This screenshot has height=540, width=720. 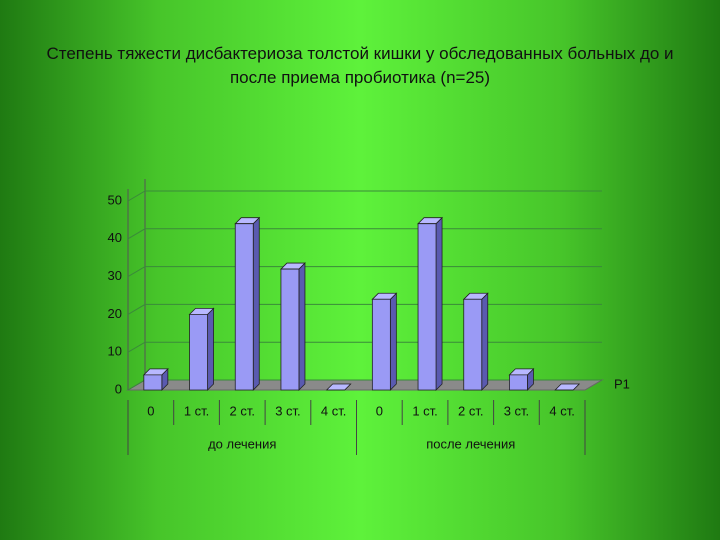 What do you see at coordinates (115, 313) in the screenshot?
I see `y-tick-label: 20` at bounding box center [115, 313].